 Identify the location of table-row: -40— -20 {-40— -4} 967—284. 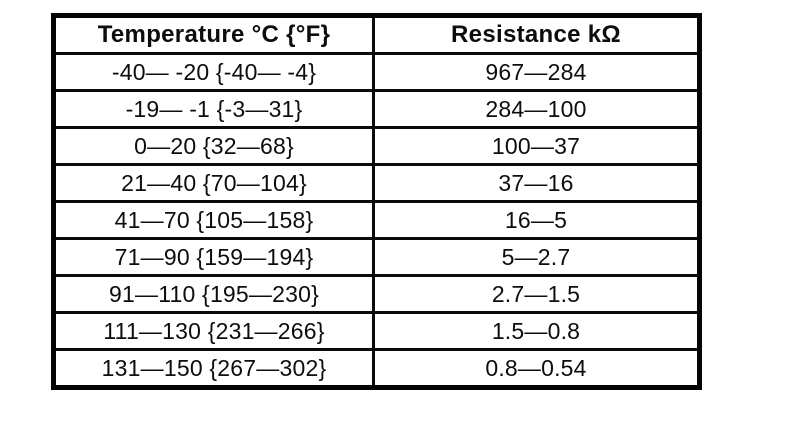
(376, 72).